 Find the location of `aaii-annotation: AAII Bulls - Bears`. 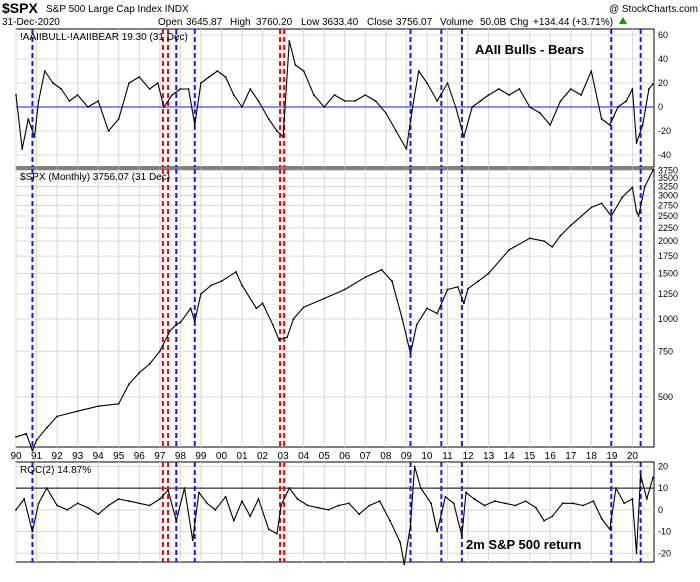

aaii-annotation: AAII Bulls - Bears is located at coordinates (529, 49).